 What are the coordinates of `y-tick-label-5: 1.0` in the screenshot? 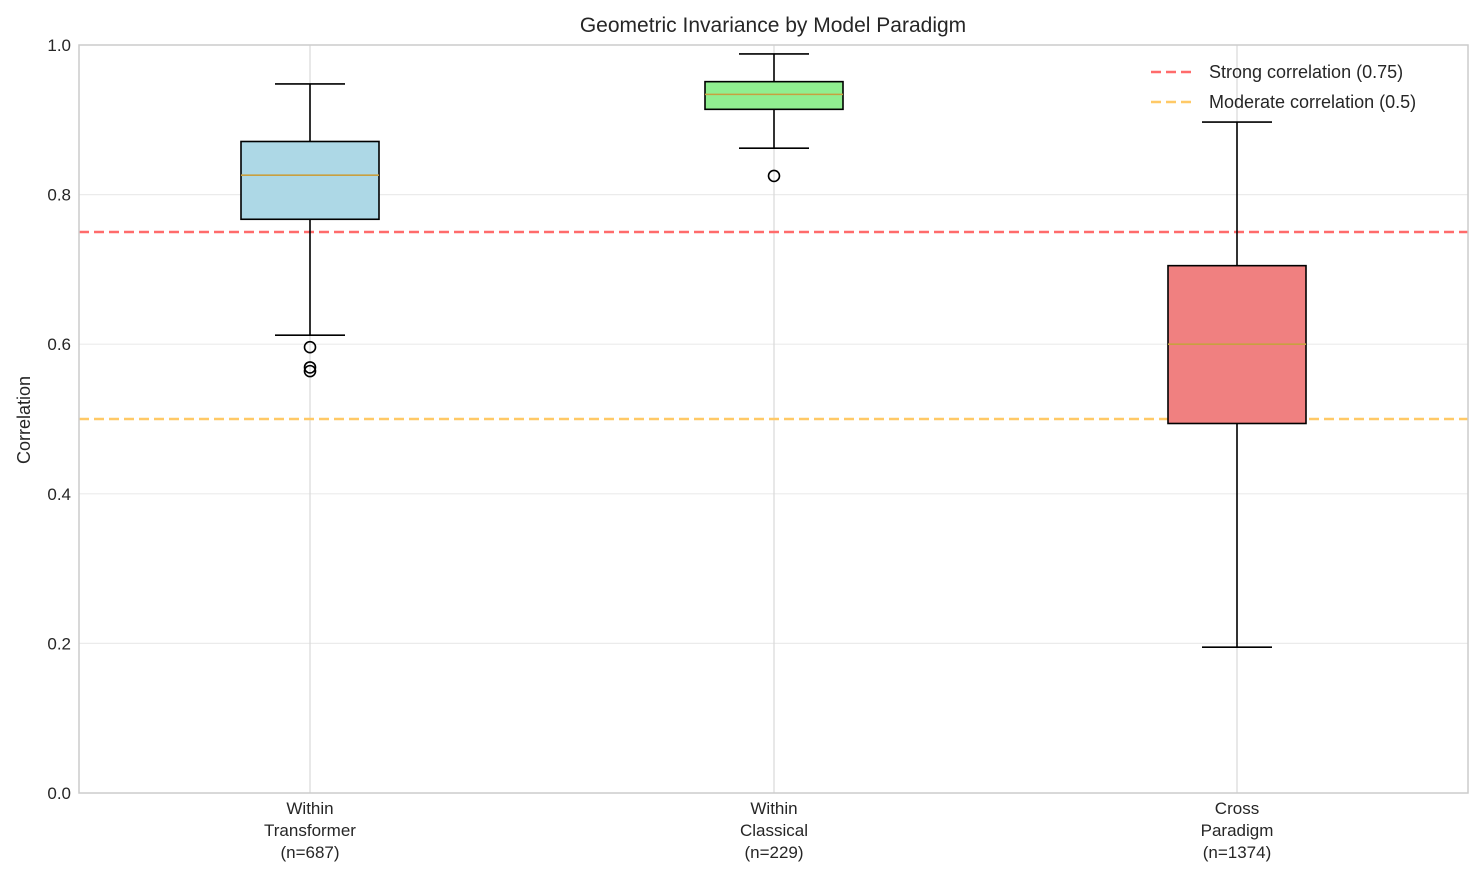 It's located at (59, 45).